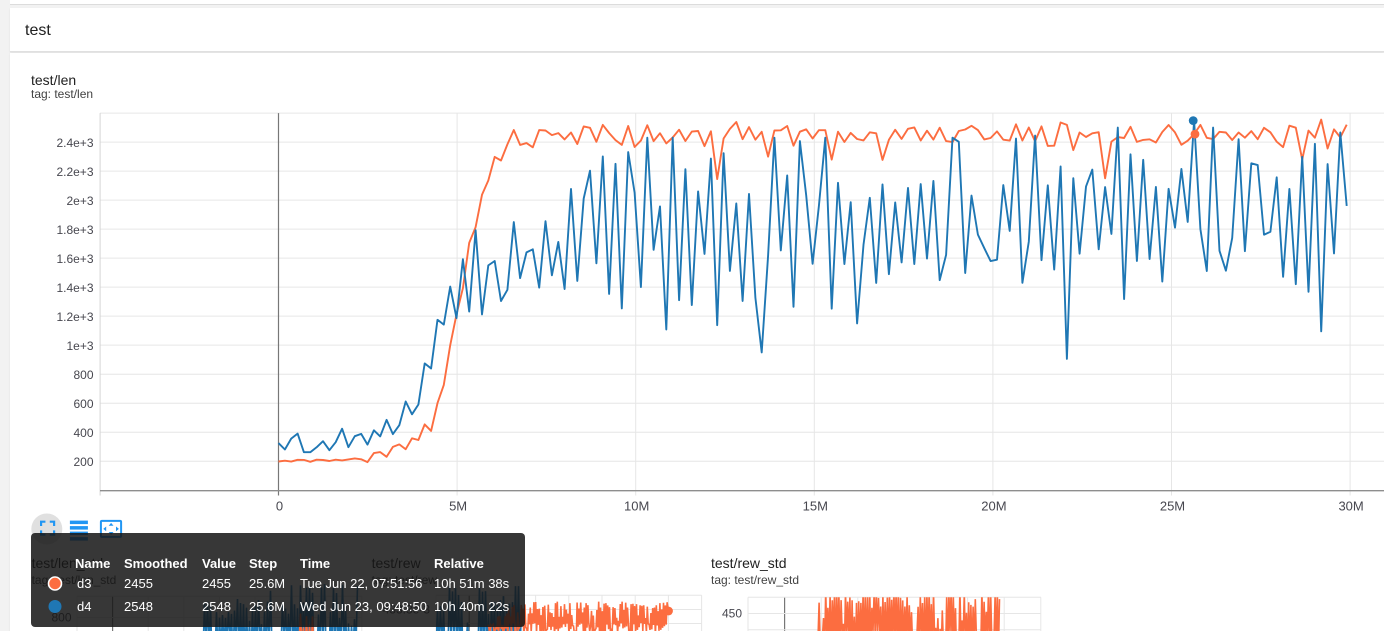 The height and width of the screenshot is (631, 1384). I want to click on svg-text: 2e+3, so click(79, 201).